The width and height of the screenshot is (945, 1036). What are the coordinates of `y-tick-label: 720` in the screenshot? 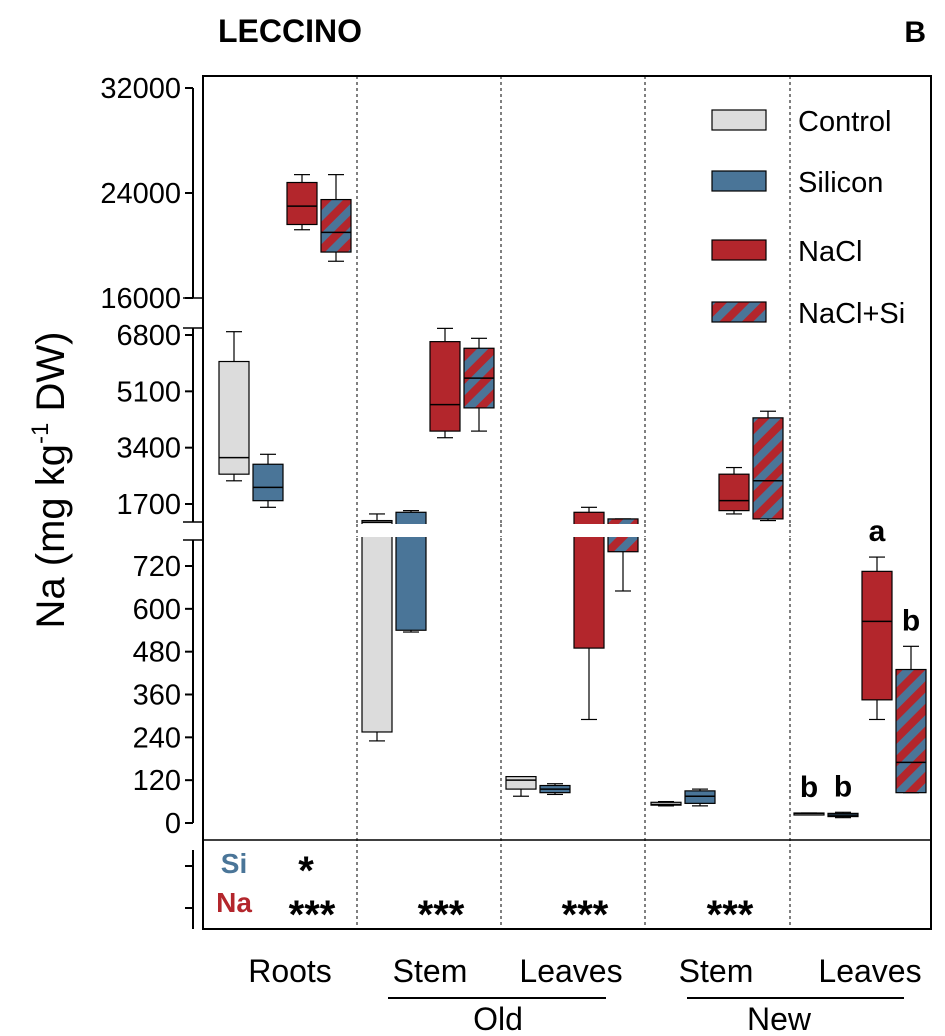 It's located at (157, 567).